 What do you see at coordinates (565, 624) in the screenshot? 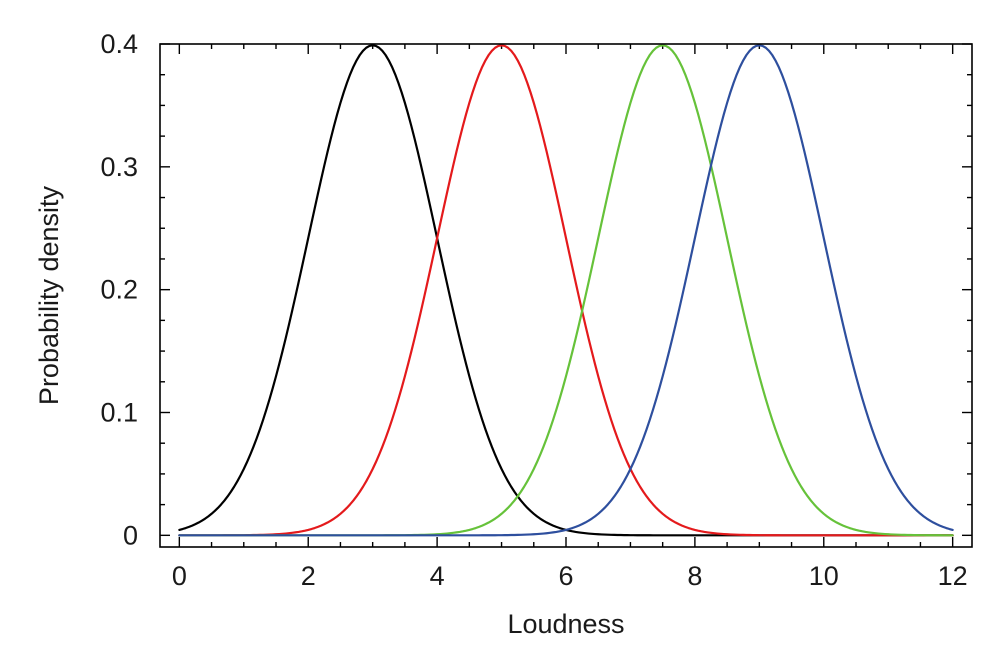
I see `x-axis-label: Loudness` at bounding box center [565, 624].